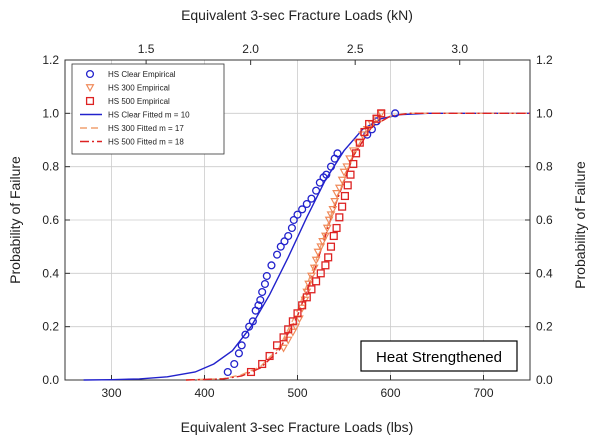 The width and height of the screenshot is (600, 443). What do you see at coordinates (50, 380) in the screenshot?
I see `y-tick-label: 0.0` at bounding box center [50, 380].